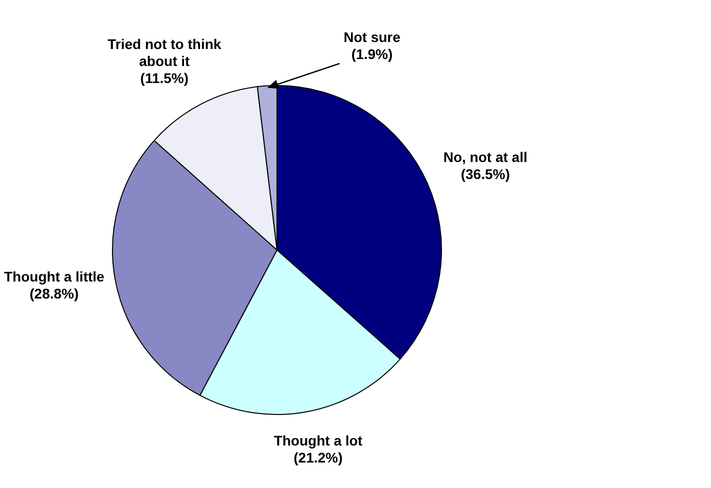  I want to click on data-label: (1.9%), so click(372, 54).